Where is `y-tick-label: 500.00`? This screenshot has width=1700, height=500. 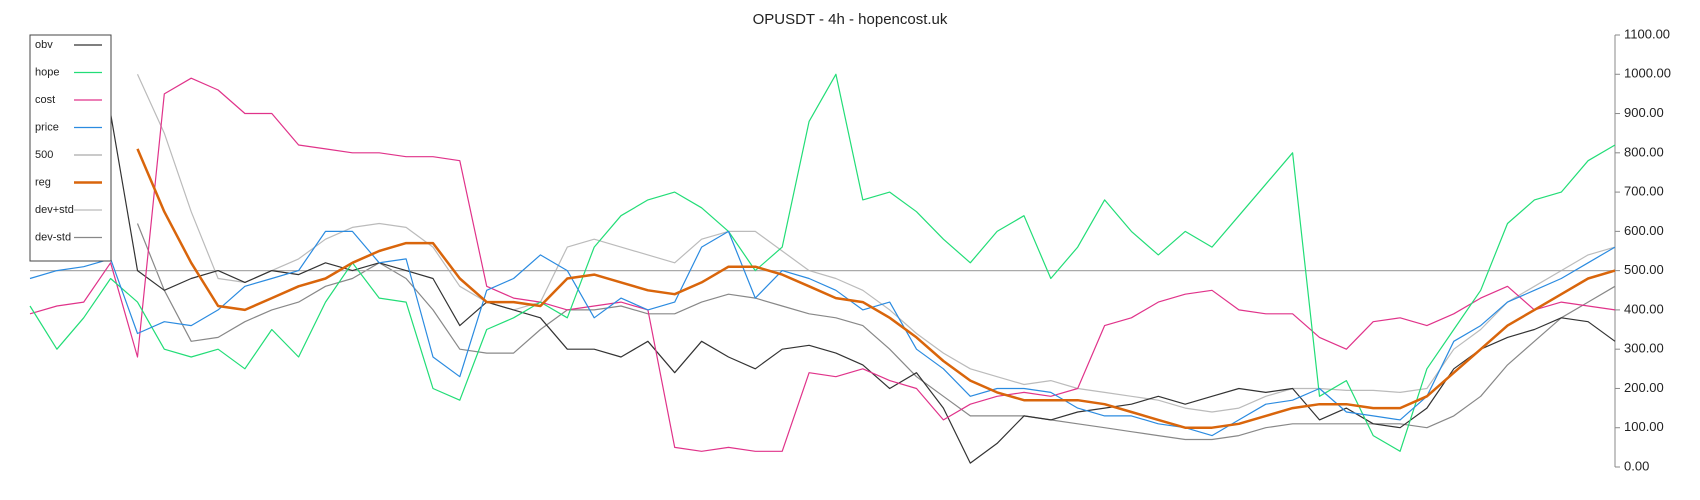
y-tick-label: 500.00 is located at coordinates (1644, 269).